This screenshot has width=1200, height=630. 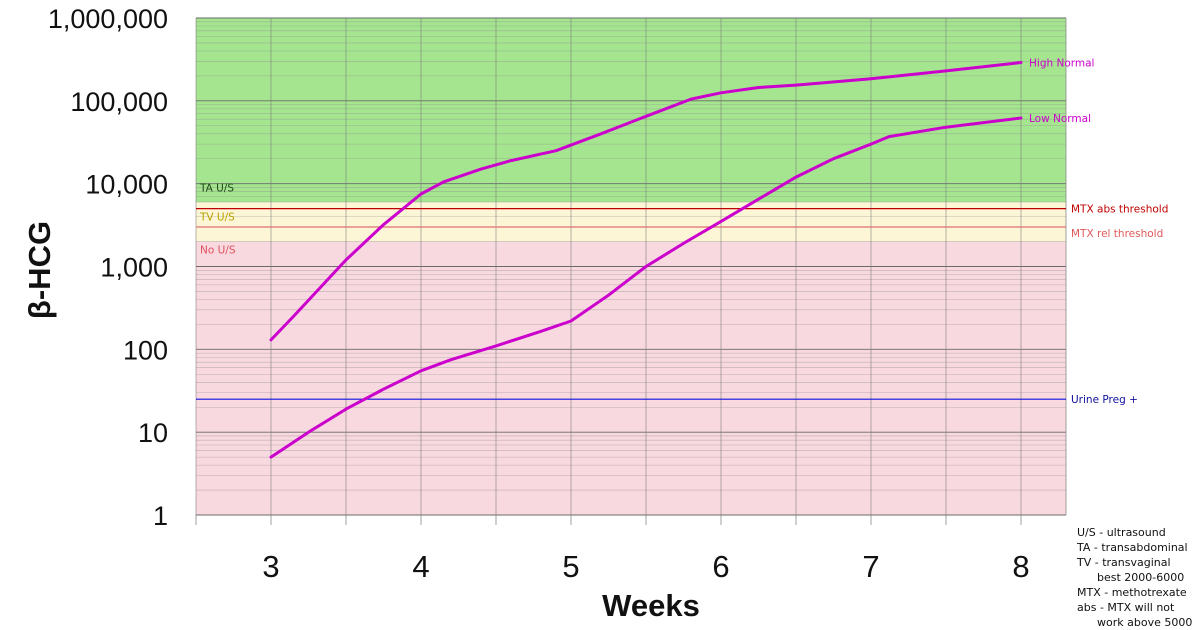 I want to click on reference-label-mtx-abs-threshold: MTX abs threshold, so click(x=1119, y=210).